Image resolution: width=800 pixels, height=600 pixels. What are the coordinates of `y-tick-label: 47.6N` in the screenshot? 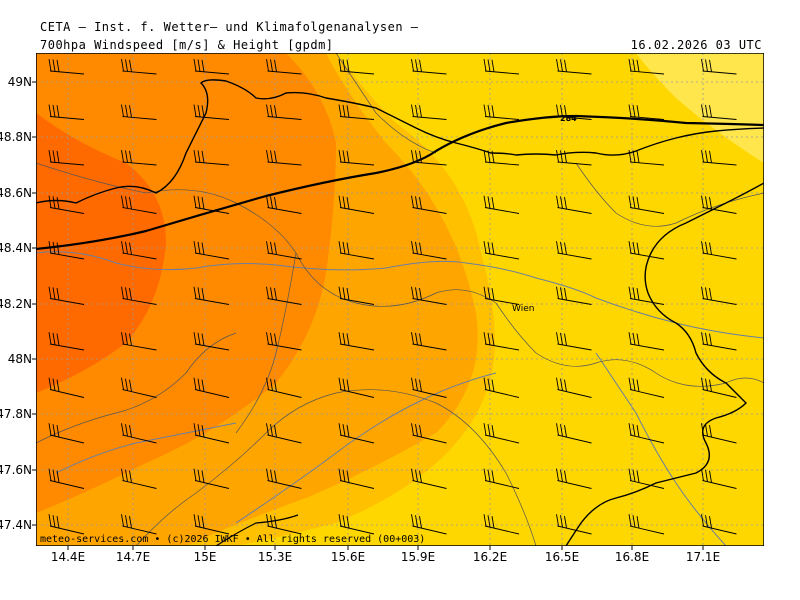 It's located at (16, 470).